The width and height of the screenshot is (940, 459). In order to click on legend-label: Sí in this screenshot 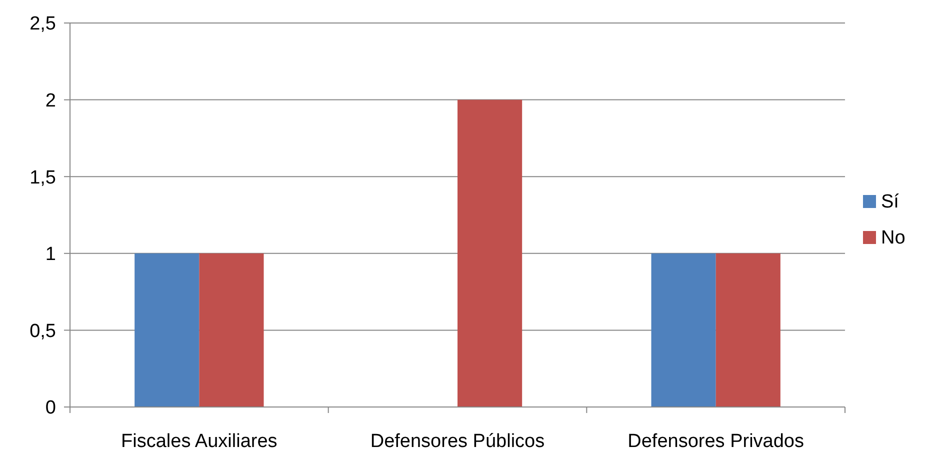, I will do `click(890, 202)`.